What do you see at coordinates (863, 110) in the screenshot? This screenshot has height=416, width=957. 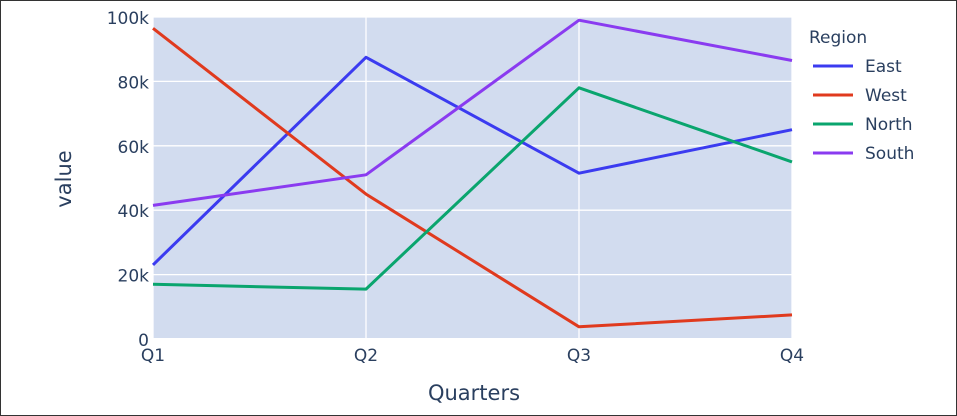 I see `legend-items: East West North South` at bounding box center [863, 110].